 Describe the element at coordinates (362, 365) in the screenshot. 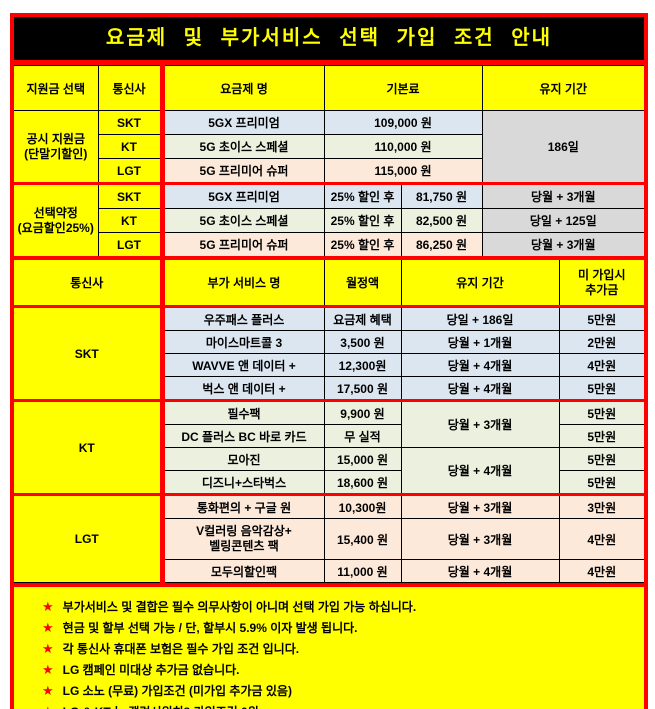

I see `monthly-fee-cell: 12,300원` at that location.